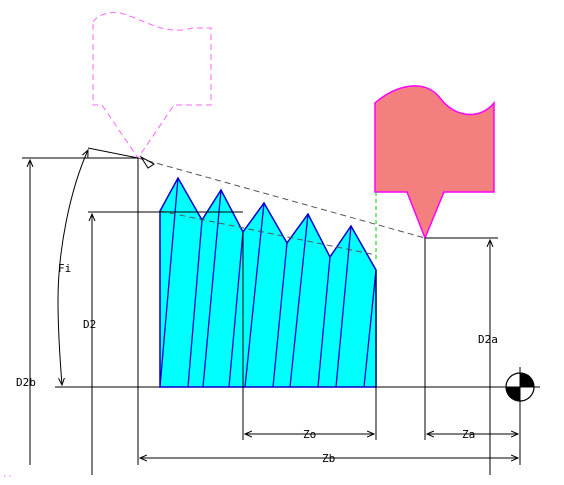  What do you see at coordinates (309, 434) in the screenshot?
I see `zo-label: Zo` at bounding box center [309, 434].